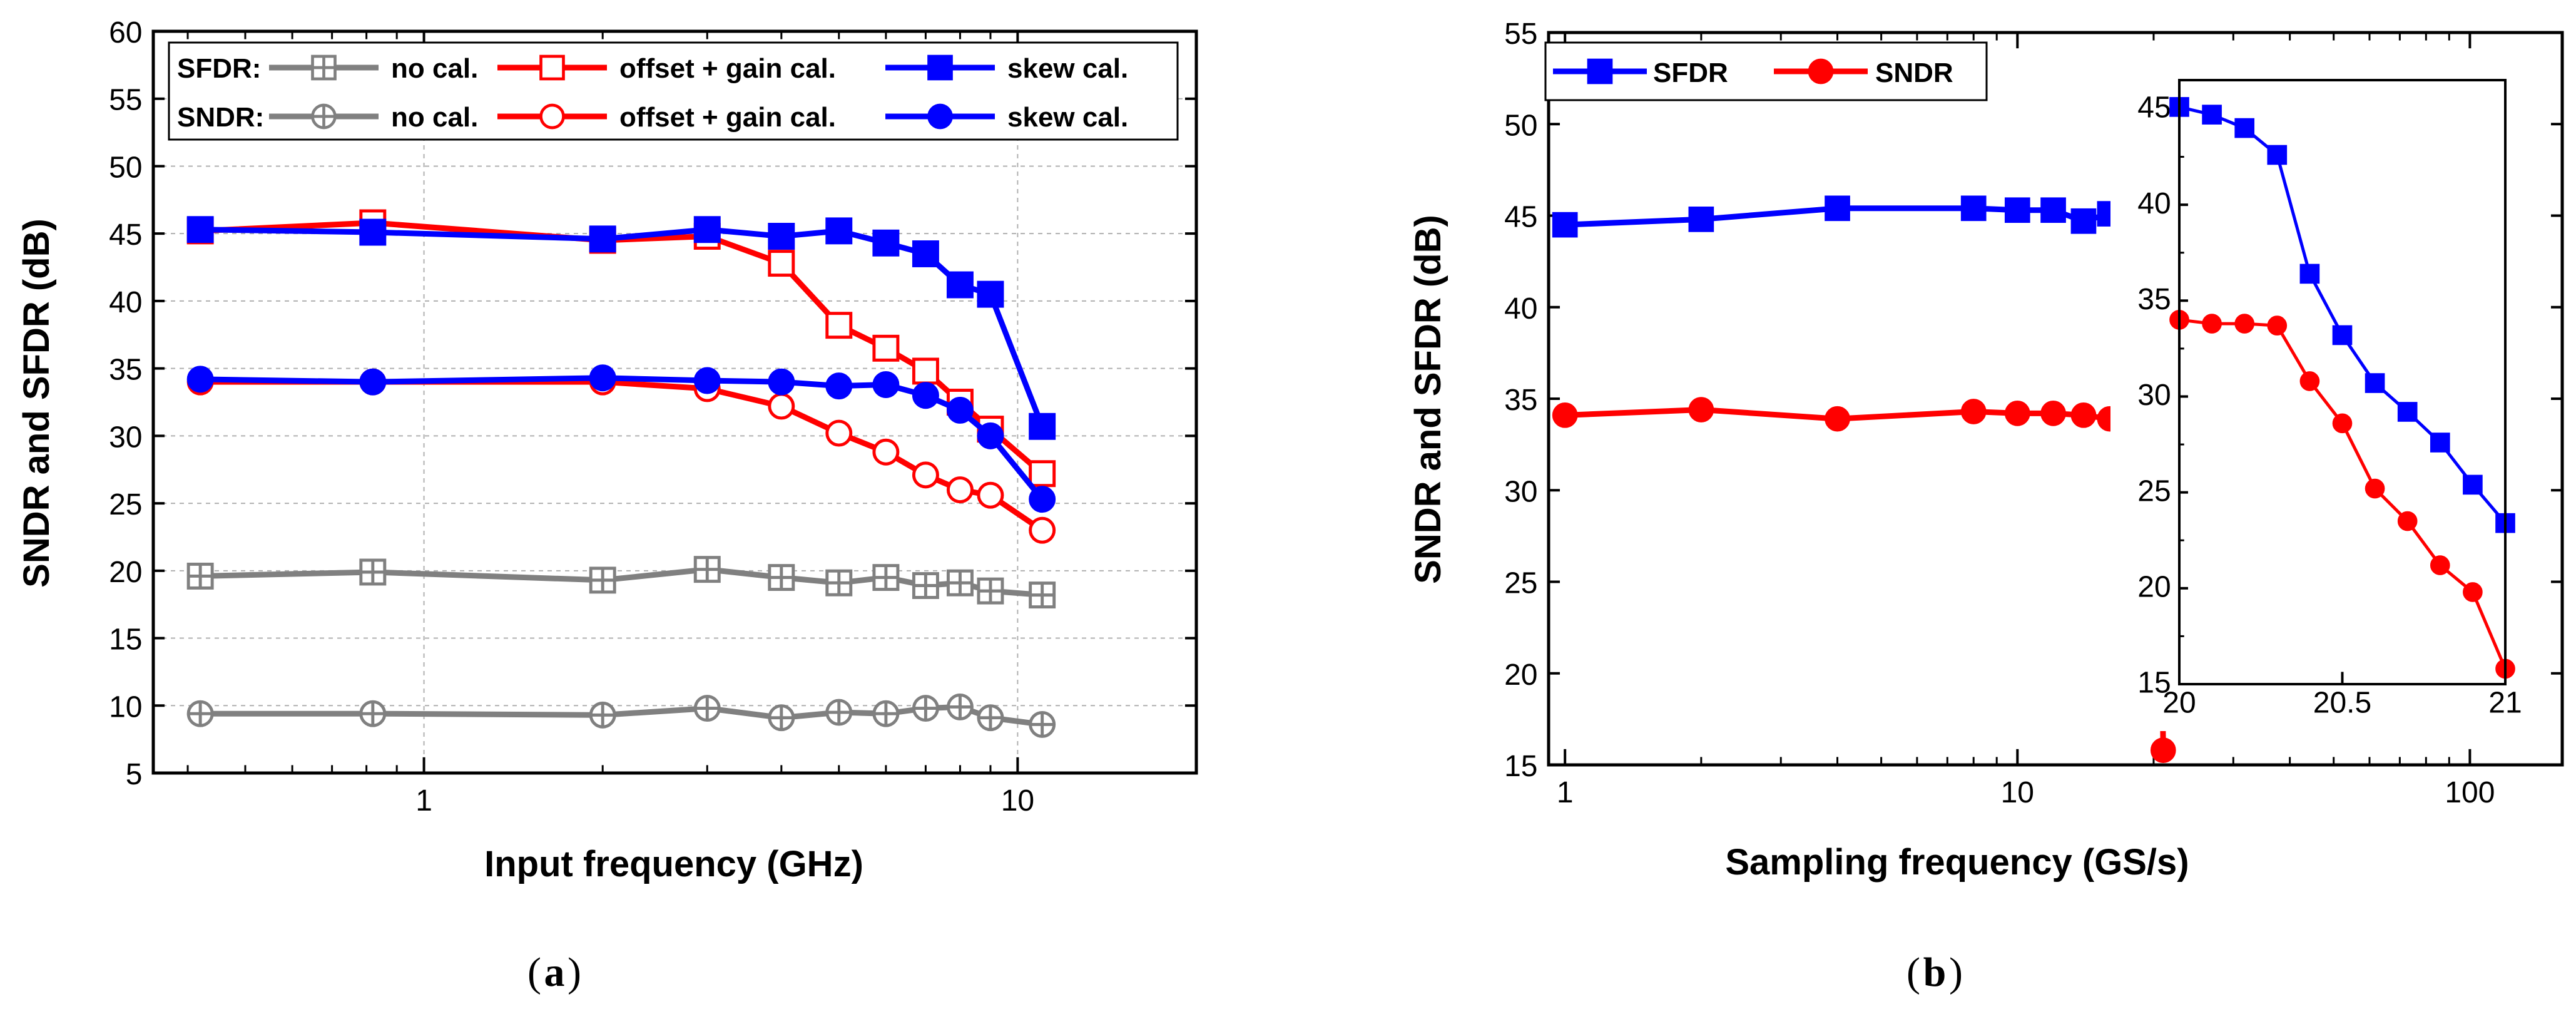 This screenshot has height=1014, width=2576. I want to click on y-tick-label-40: 40, so click(1520, 308).